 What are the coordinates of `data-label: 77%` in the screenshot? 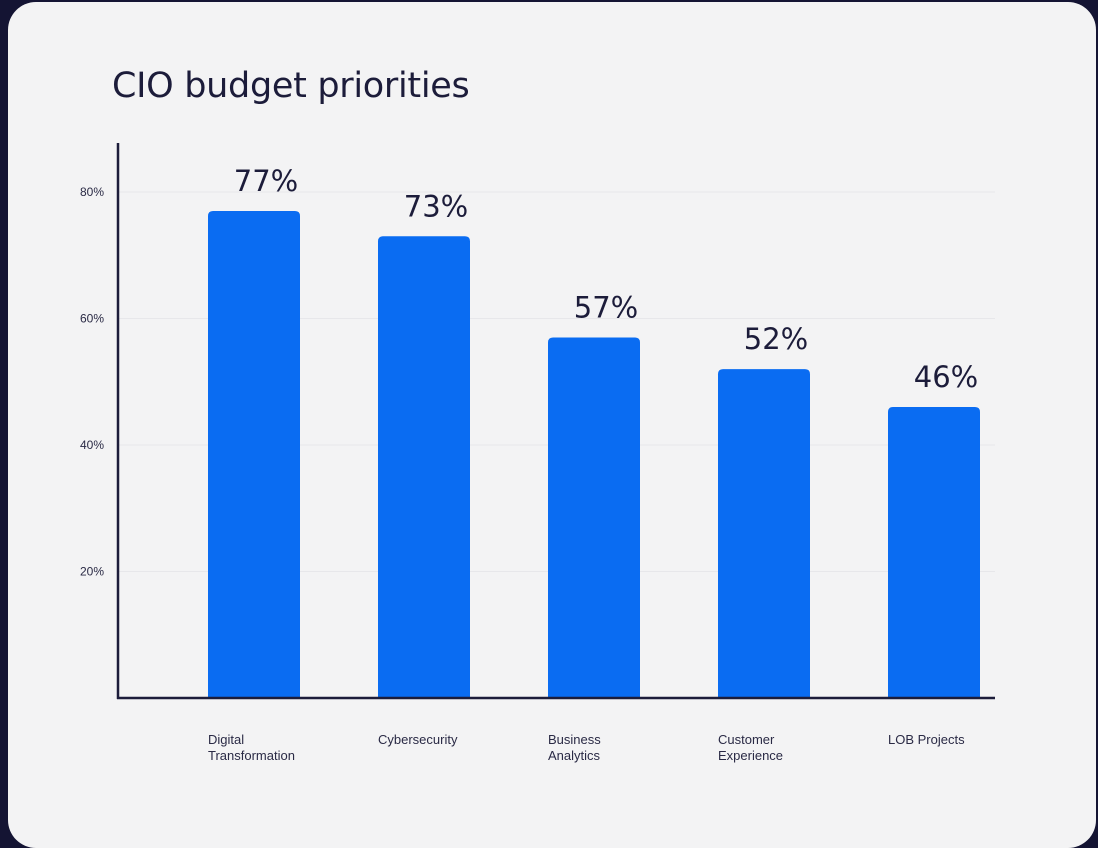 It's located at (266, 181).